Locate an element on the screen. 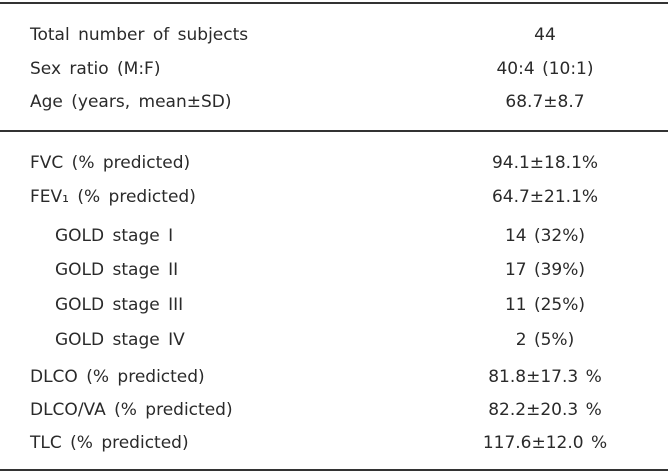 This screenshot has height=474, width=668. row-label: GOLD stage III is located at coordinates (119, 305).